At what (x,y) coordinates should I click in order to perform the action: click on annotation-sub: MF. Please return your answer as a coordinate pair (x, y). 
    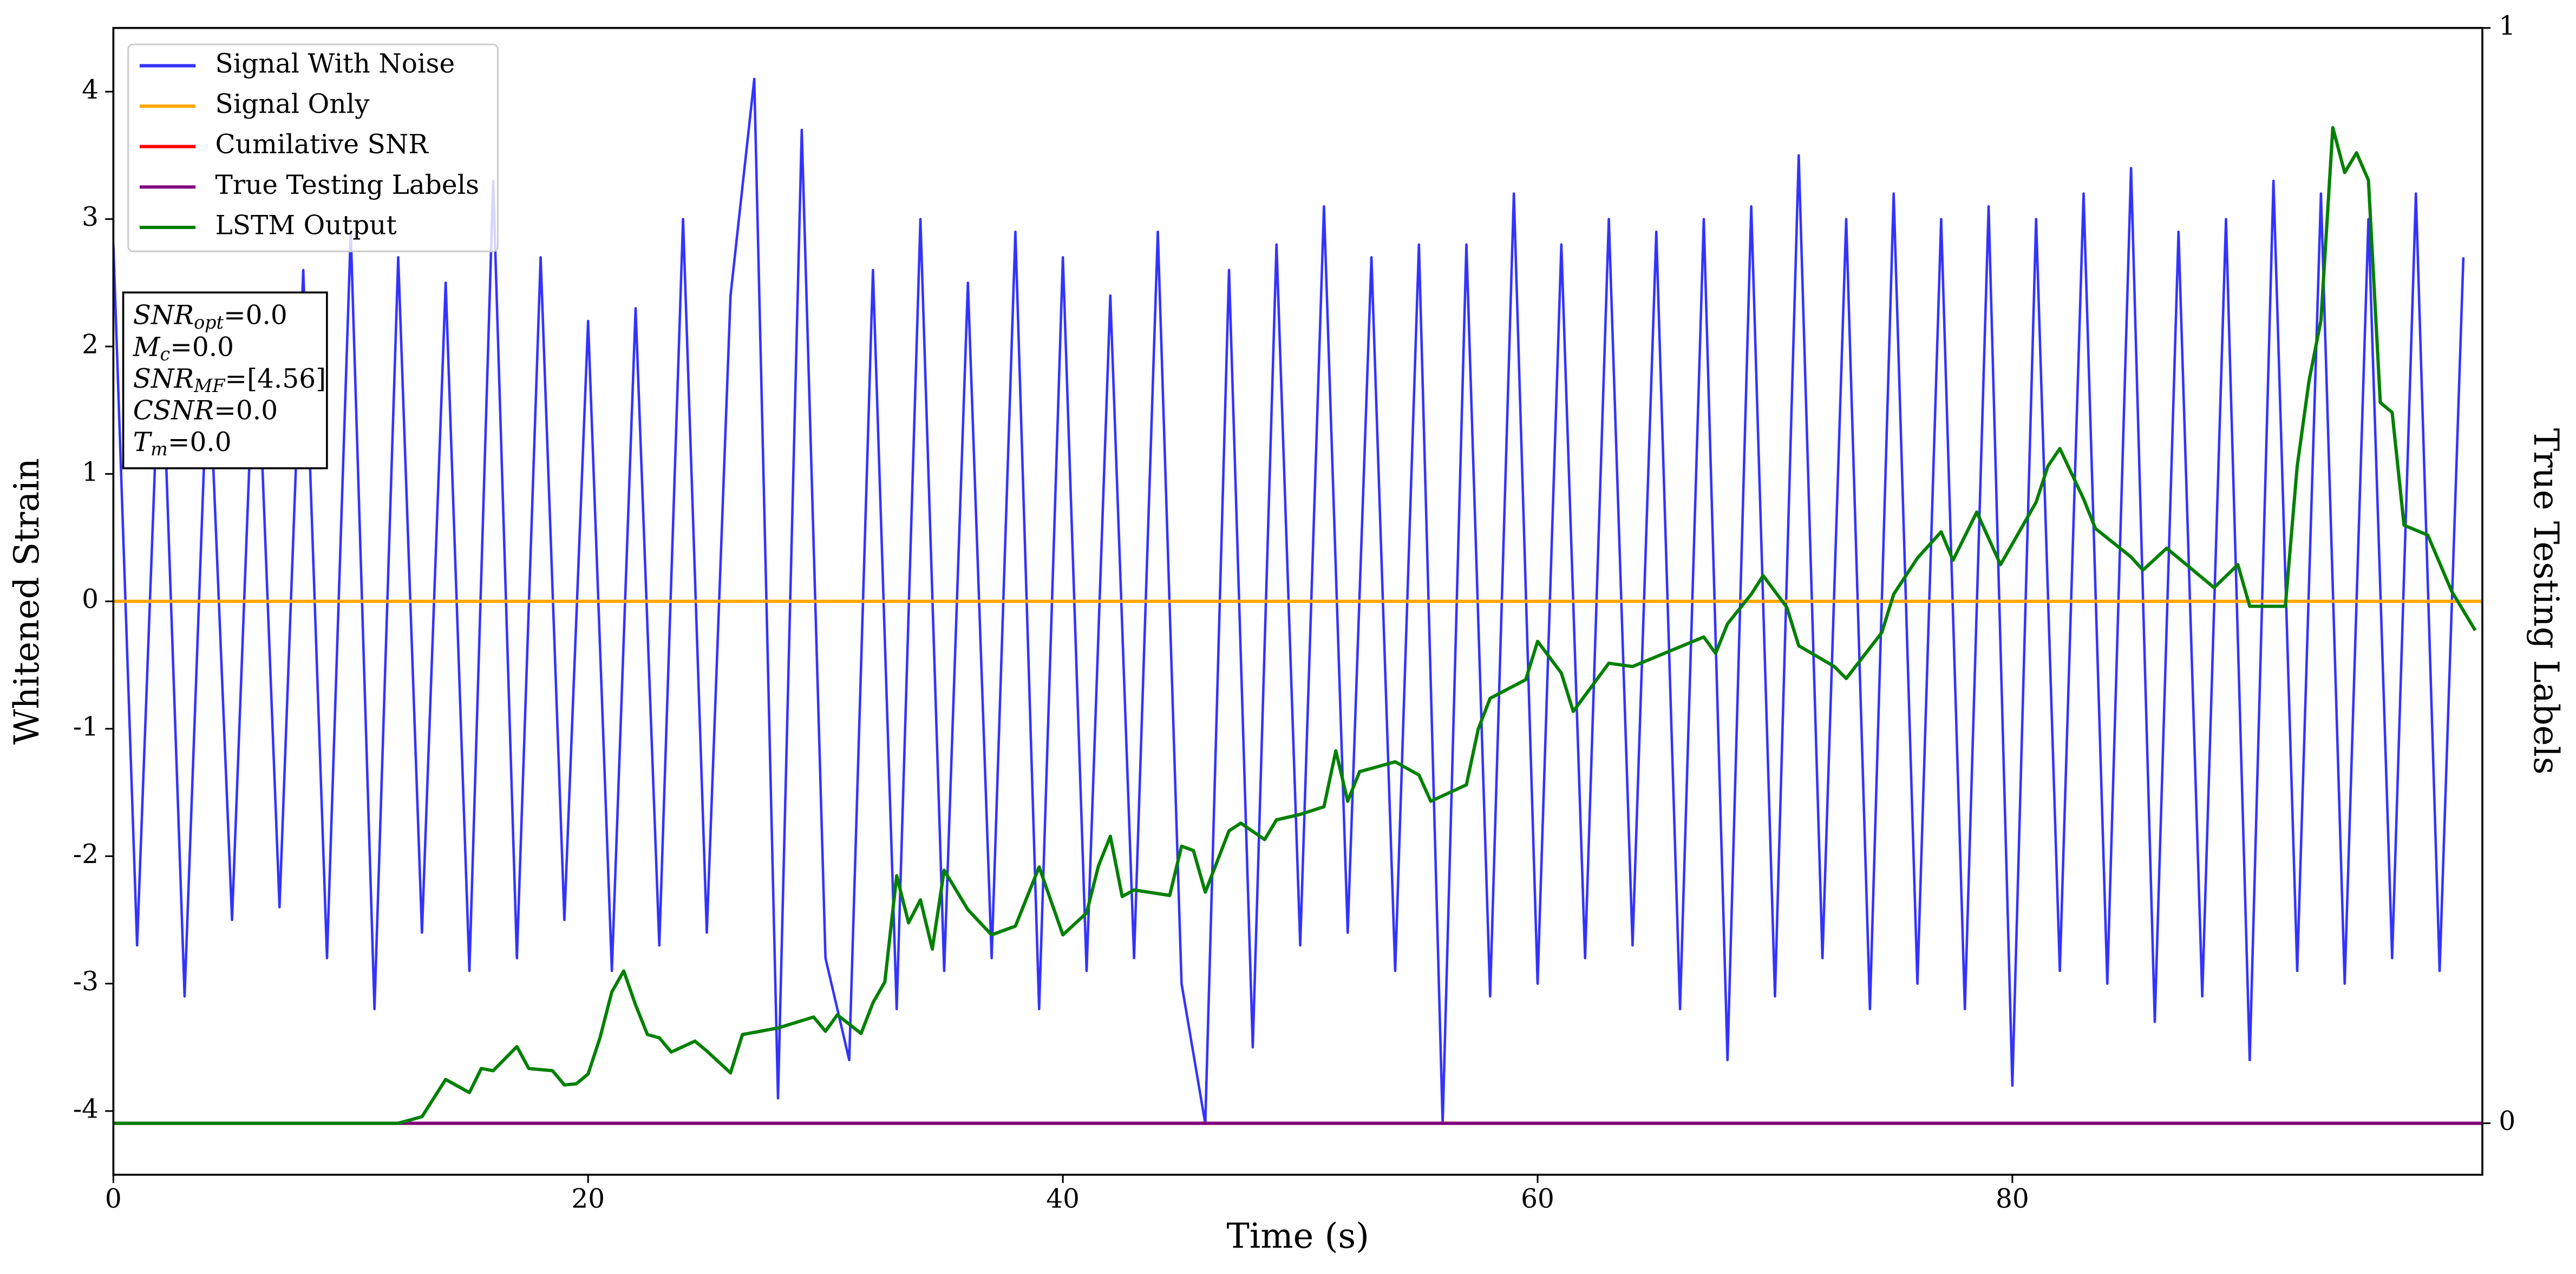
    Looking at the image, I should click on (210, 385).